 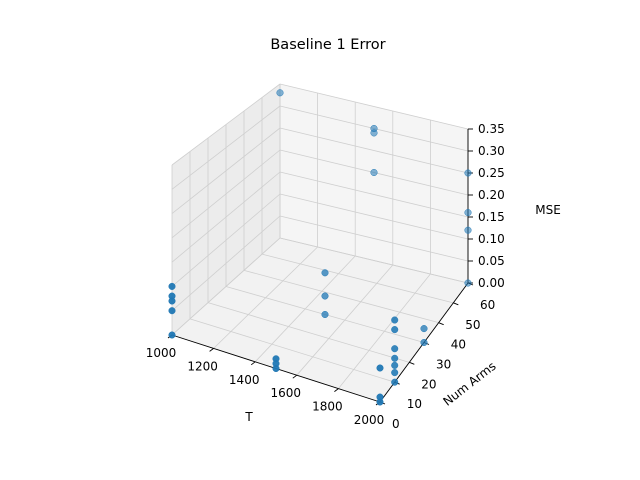 What do you see at coordinates (244, 380) in the screenshot?
I see `x-tick-label: 1400` at bounding box center [244, 380].